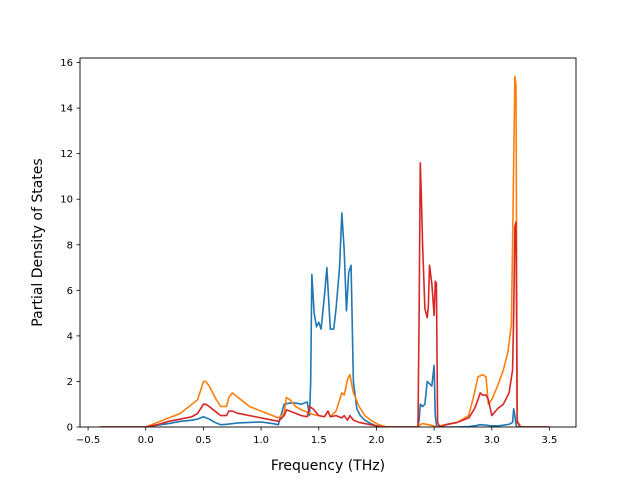  What do you see at coordinates (66, 154) in the screenshot?
I see `y-tick-label: 12` at bounding box center [66, 154].